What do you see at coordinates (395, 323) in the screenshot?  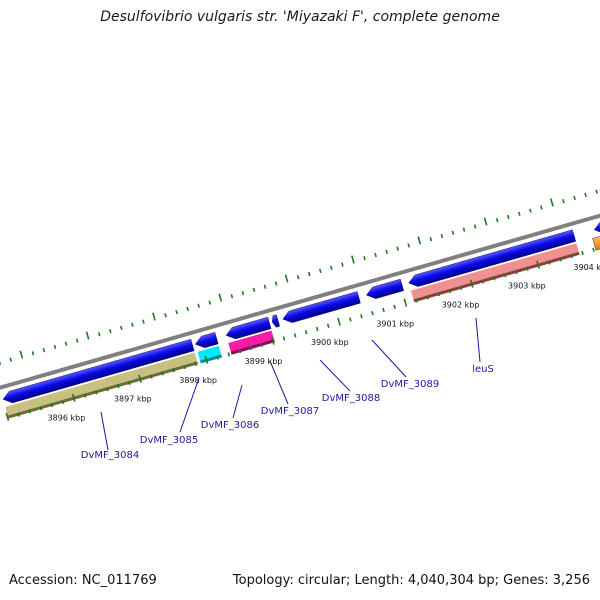 I see `kbp-label: 3901 kbp` at bounding box center [395, 323].